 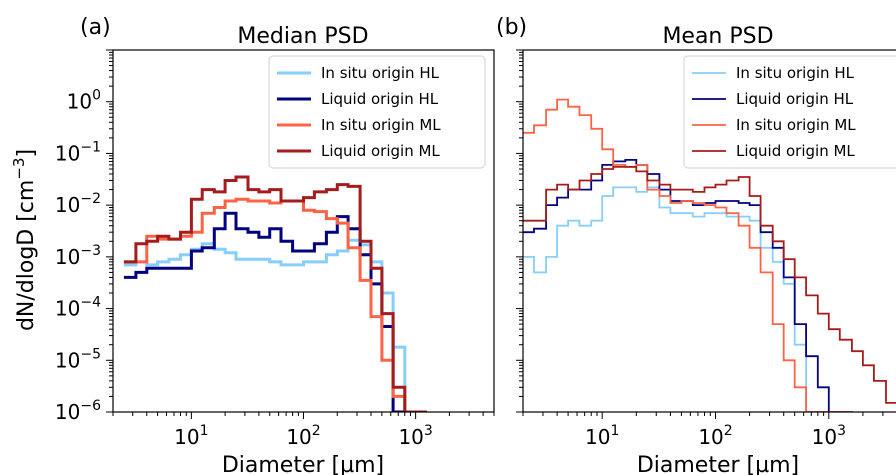 I want to click on y-tick-label: 10⁻⁴, so click(x=78, y=308).